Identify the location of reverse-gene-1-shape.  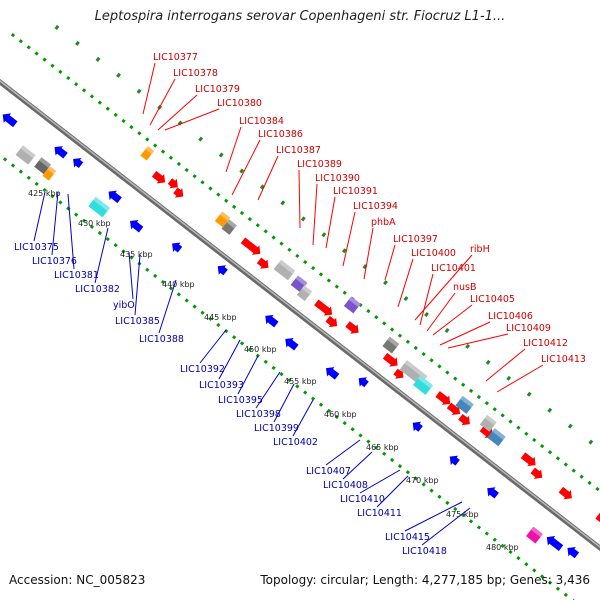
(10, 120).